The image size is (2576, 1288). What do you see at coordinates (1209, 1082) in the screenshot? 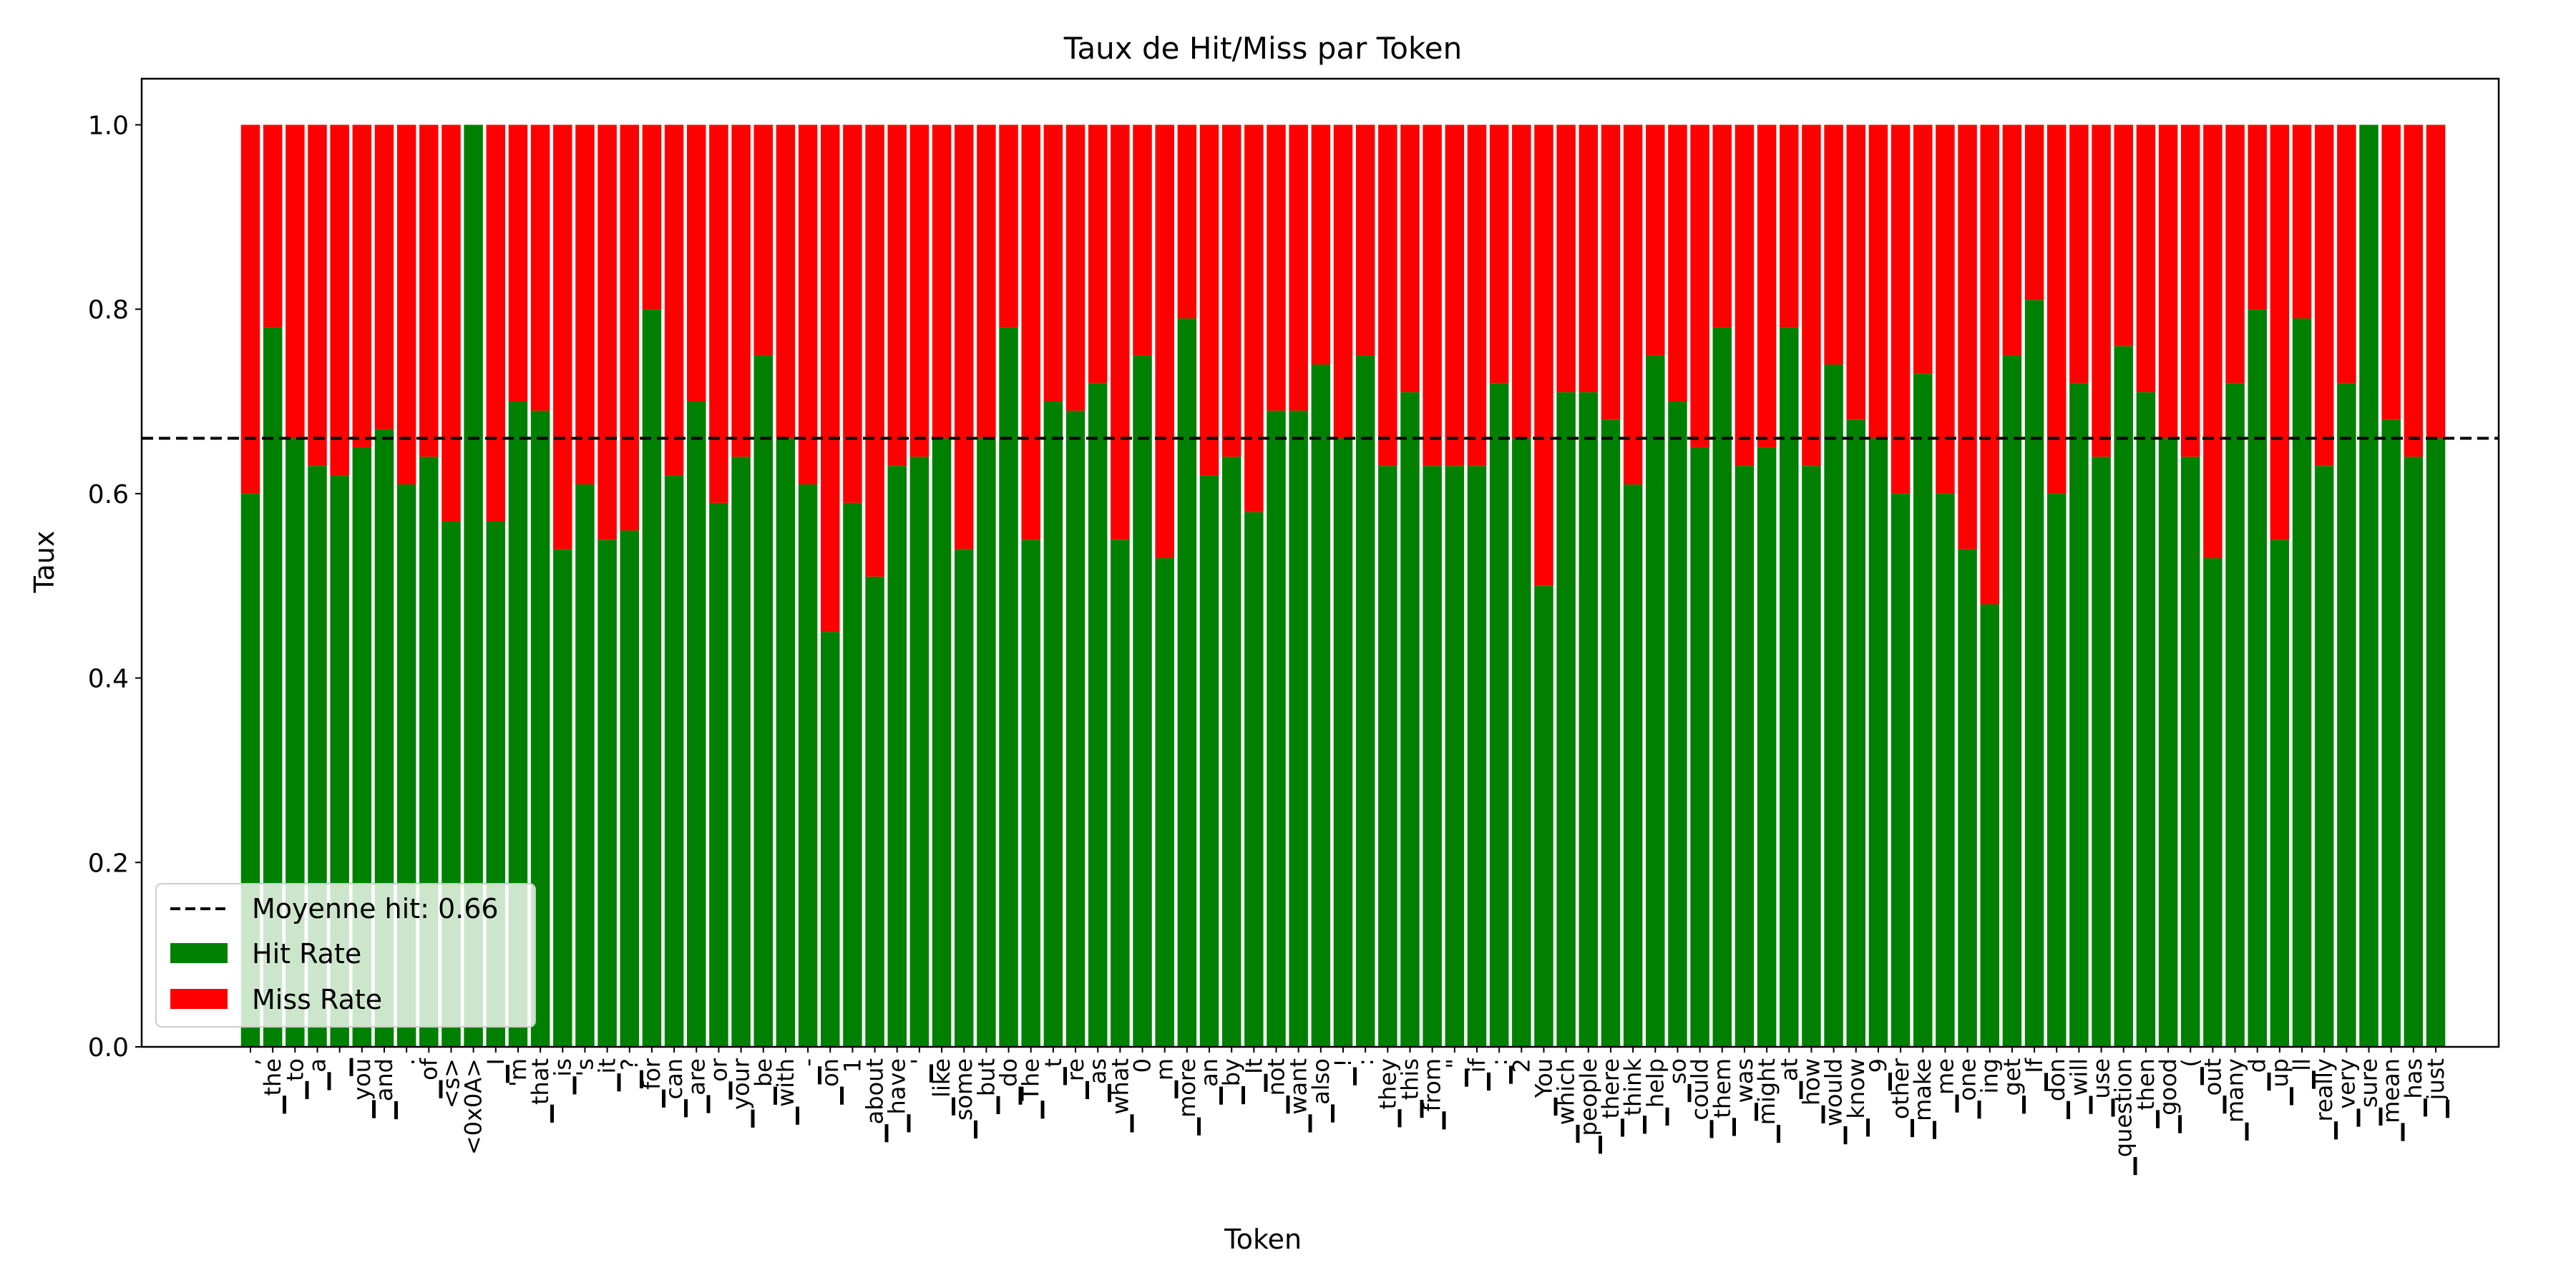
I see `x-tick-label: ▁an` at bounding box center [1209, 1082].